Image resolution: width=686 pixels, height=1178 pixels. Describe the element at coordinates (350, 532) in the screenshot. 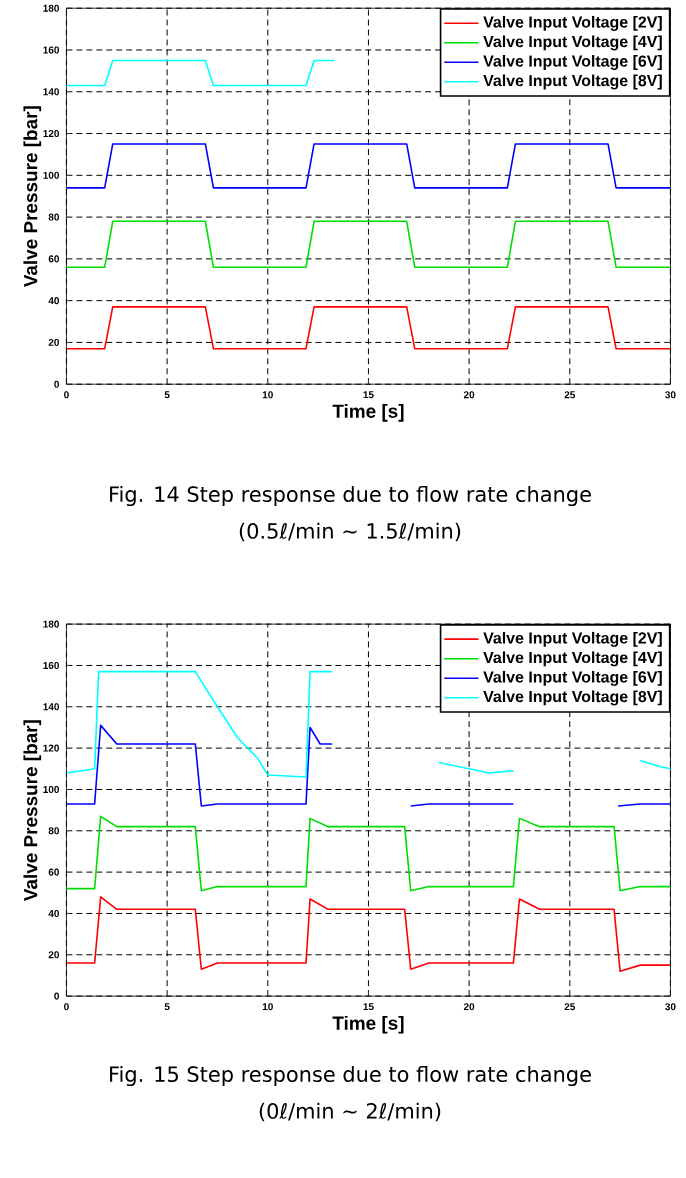

I see `text: (0.5ℓ/min ~ 1.5ℓ/min)` at that location.